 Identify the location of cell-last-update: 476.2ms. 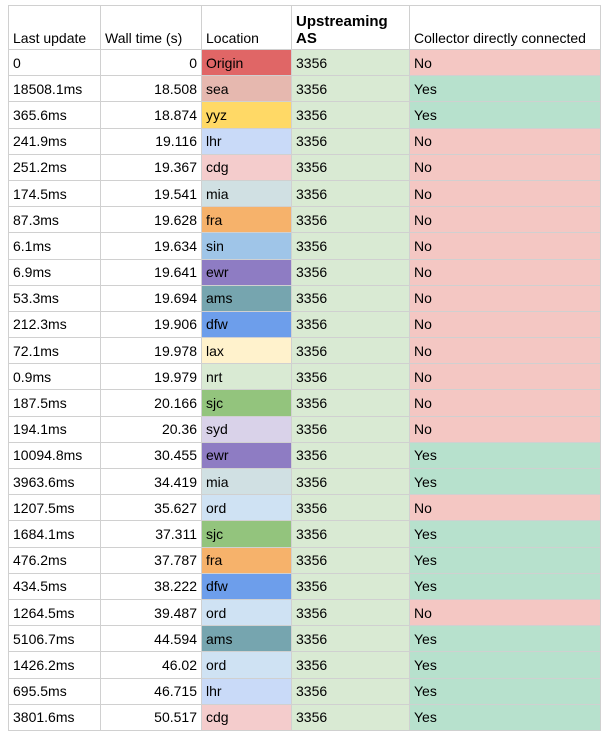
(54, 560).